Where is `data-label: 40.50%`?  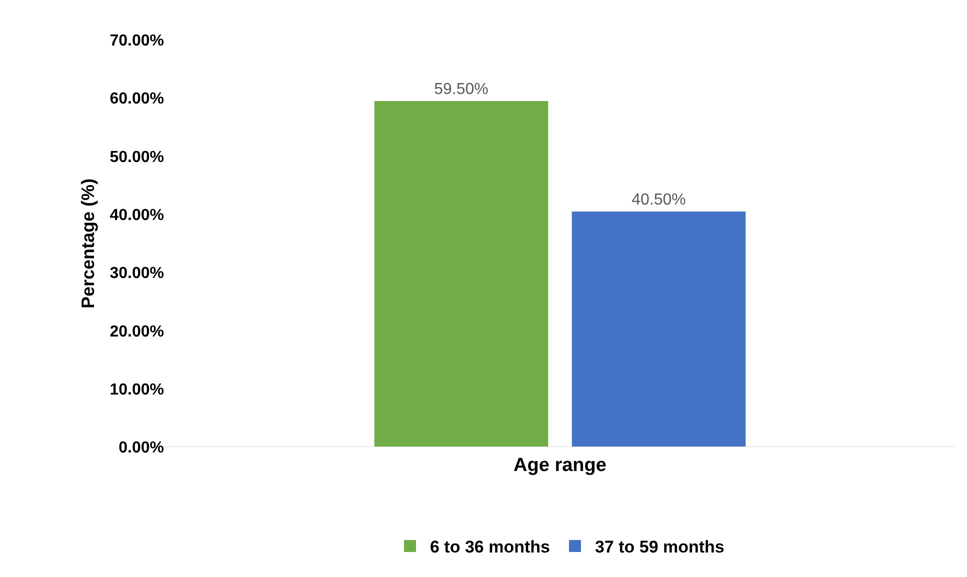
data-label: 40.50% is located at coordinates (659, 200).